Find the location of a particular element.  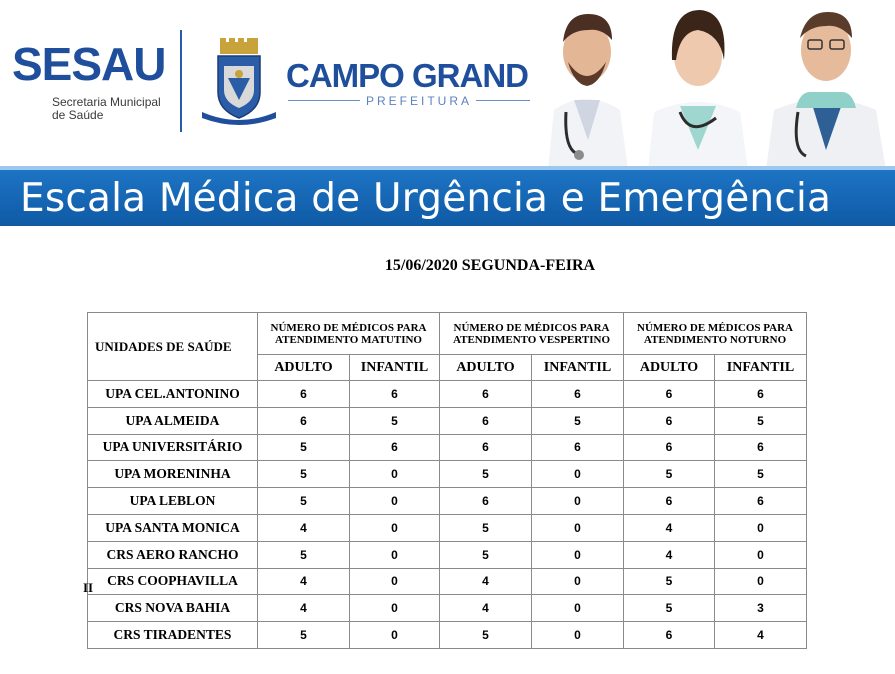

table-row: UPA ALMEIDA 6 5 6 5 6 5 is located at coordinates (447, 420).